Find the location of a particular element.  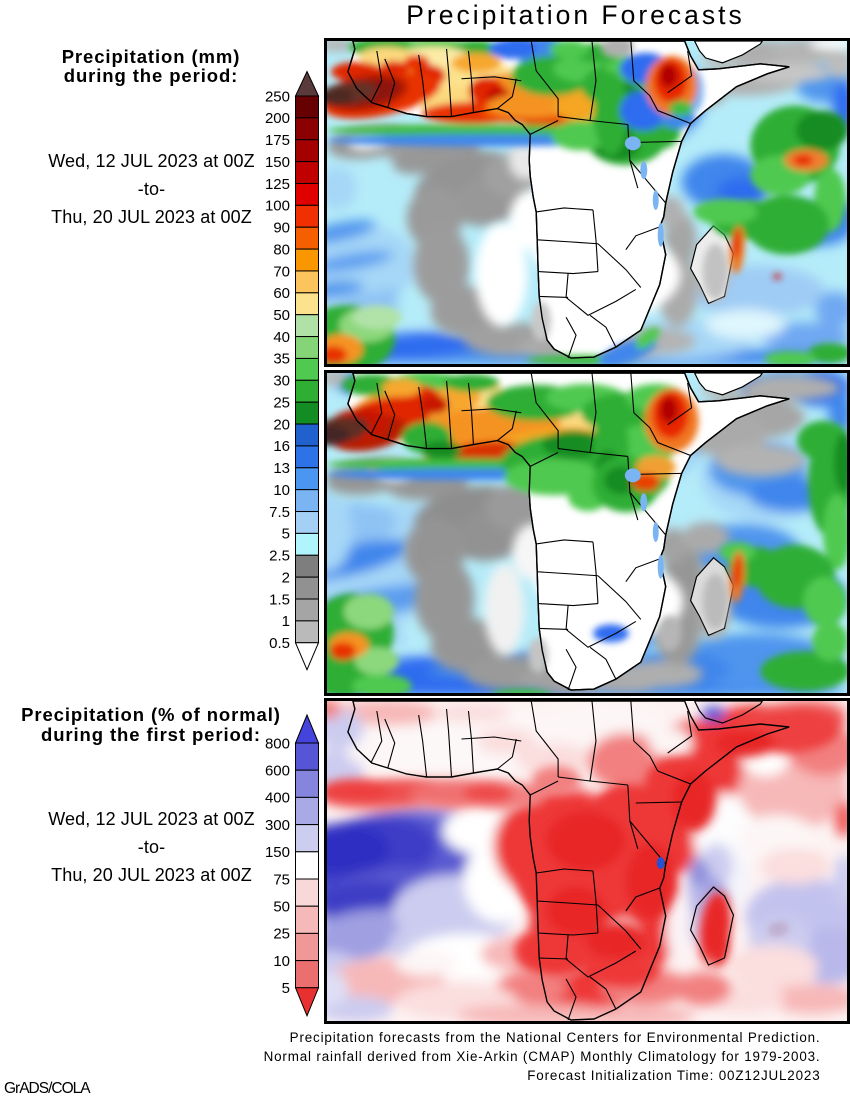

svg-text: 75 is located at coordinates (281, 879).